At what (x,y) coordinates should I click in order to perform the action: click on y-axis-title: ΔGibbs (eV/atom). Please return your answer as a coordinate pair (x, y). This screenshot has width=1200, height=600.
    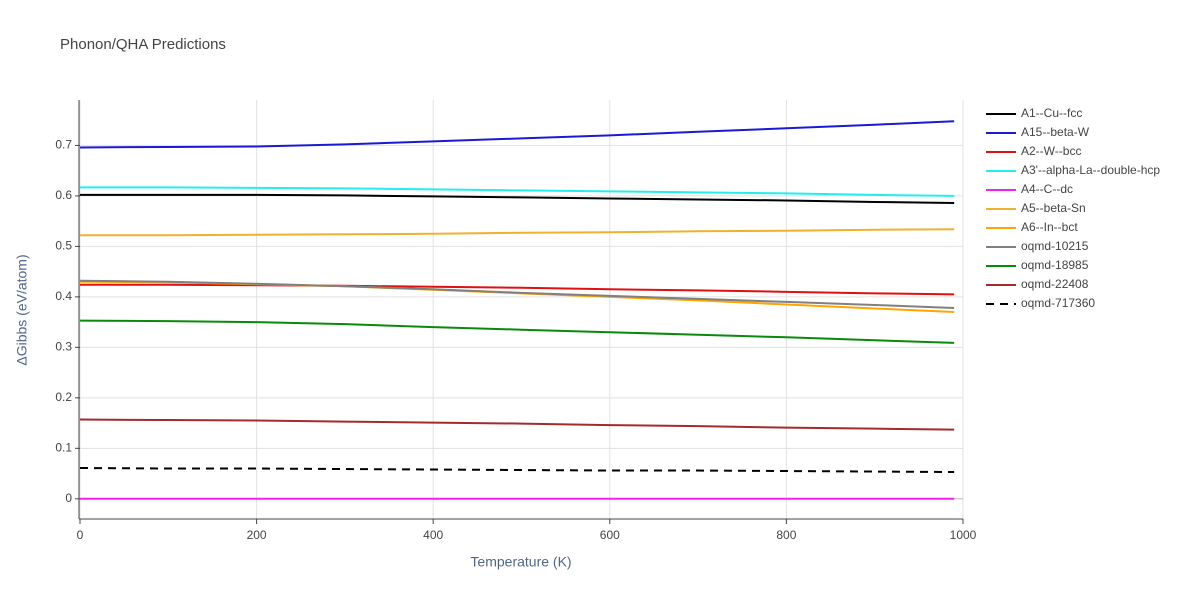
    Looking at the image, I should click on (22, 309).